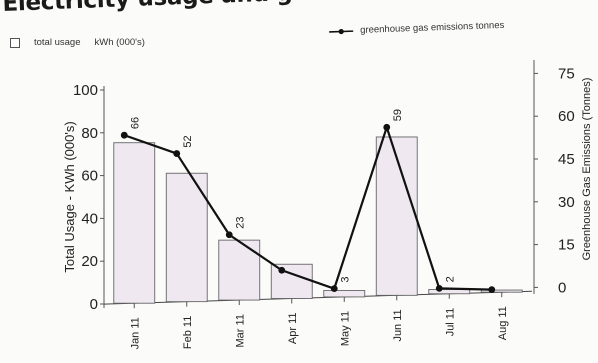 The height and width of the screenshot is (363, 598). I want to click on legend-bar-unit: kWh (000's), so click(119, 42).